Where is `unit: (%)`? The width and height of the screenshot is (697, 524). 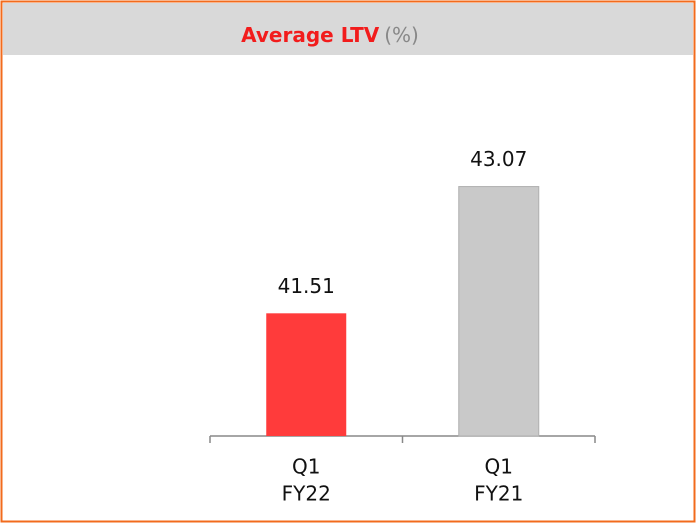
unit: (%) is located at coordinates (401, 35).